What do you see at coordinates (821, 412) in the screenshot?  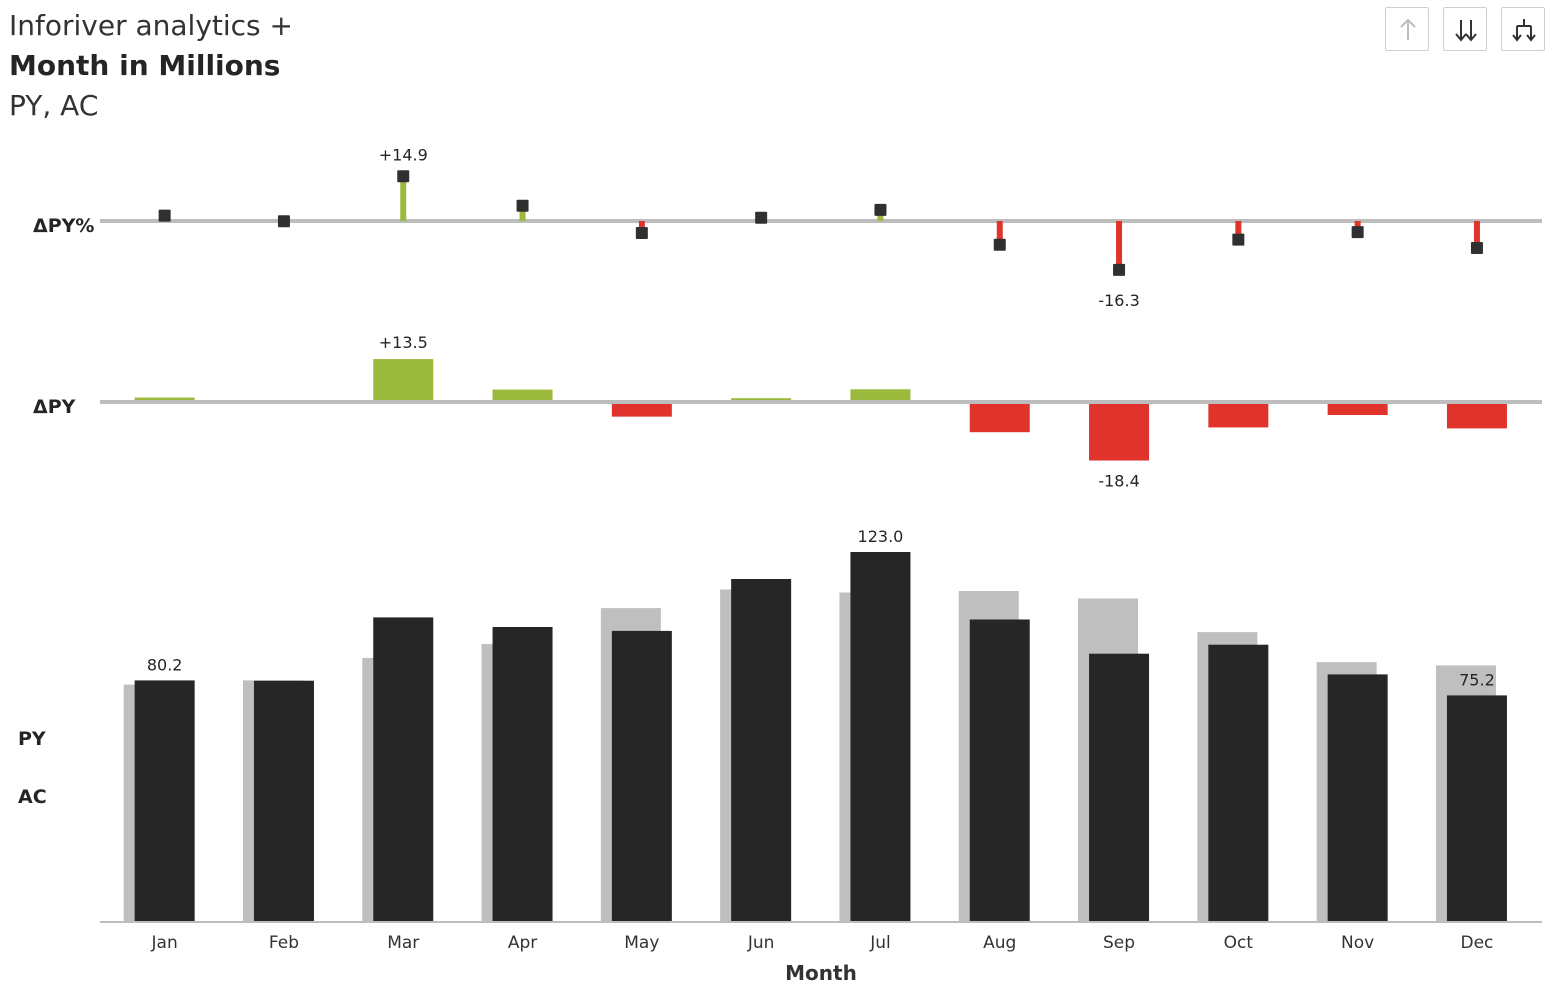 I see `delta-py-panel: +13.5 -18.4` at bounding box center [821, 412].